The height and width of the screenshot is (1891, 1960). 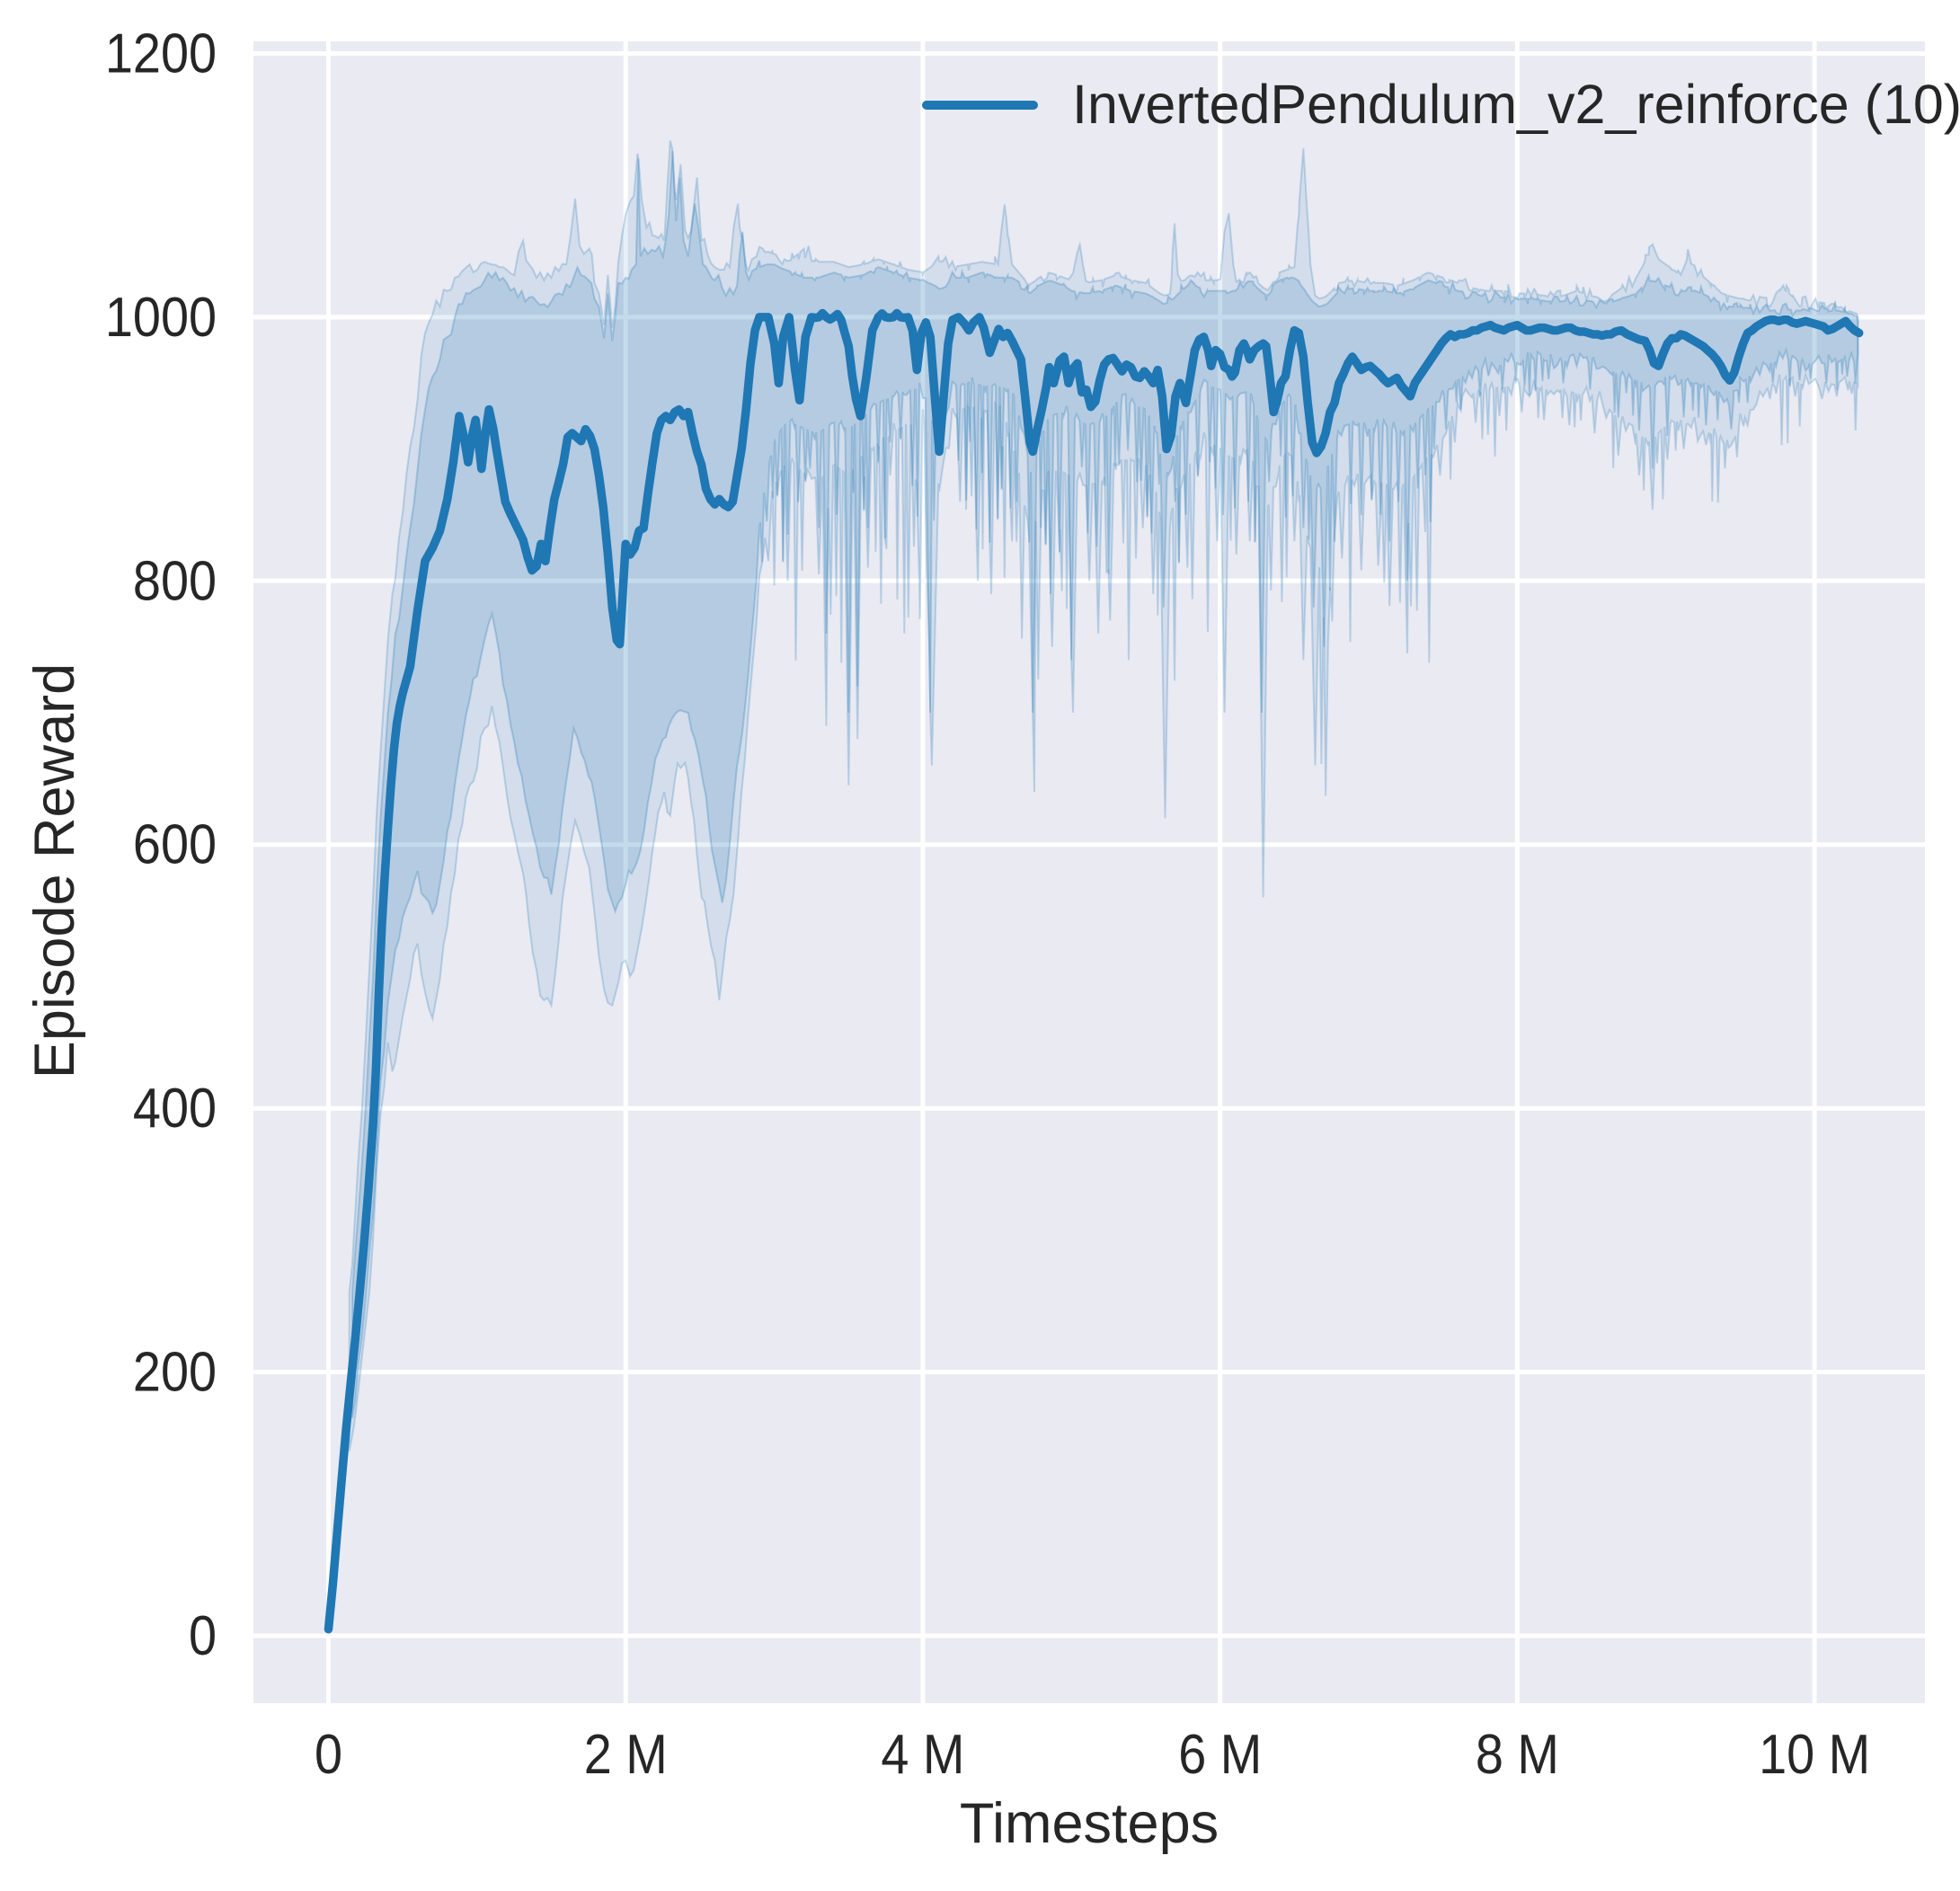 I want to click on svg-text: 6 M, so click(x=1220, y=1755).